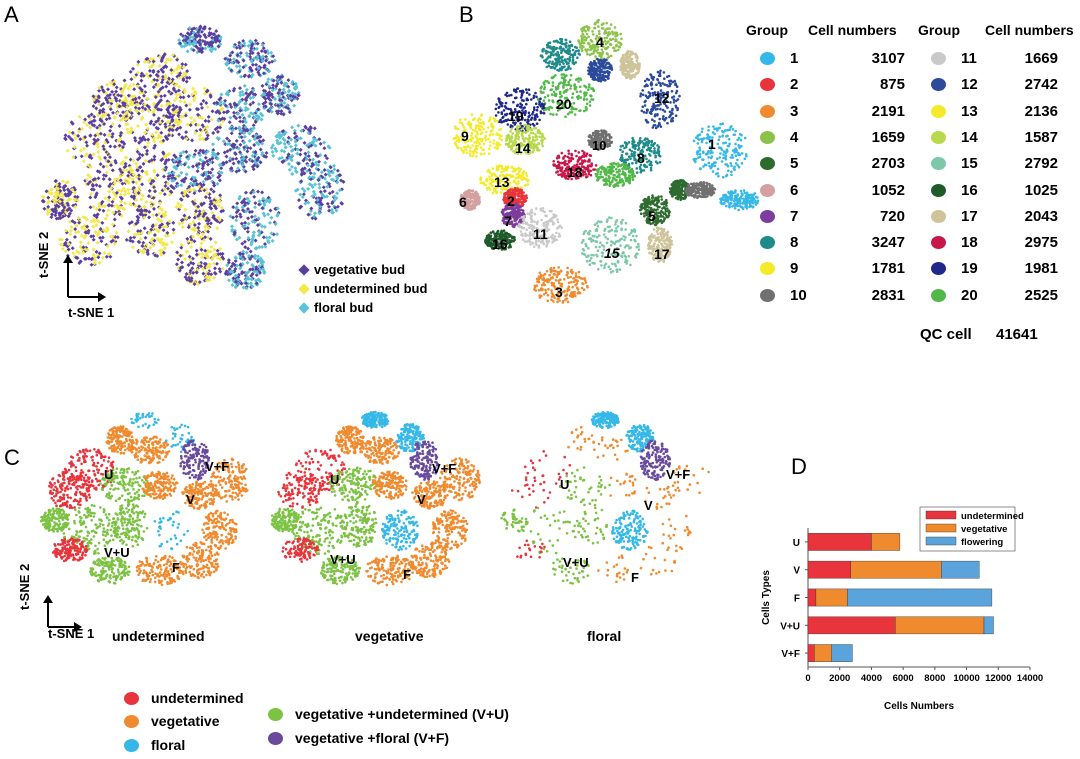 The width and height of the screenshot is (1080, 759). Describe the element at coordinates (1041, 164) in the screenshot. I see `group-cell-count: 2792` at that location.